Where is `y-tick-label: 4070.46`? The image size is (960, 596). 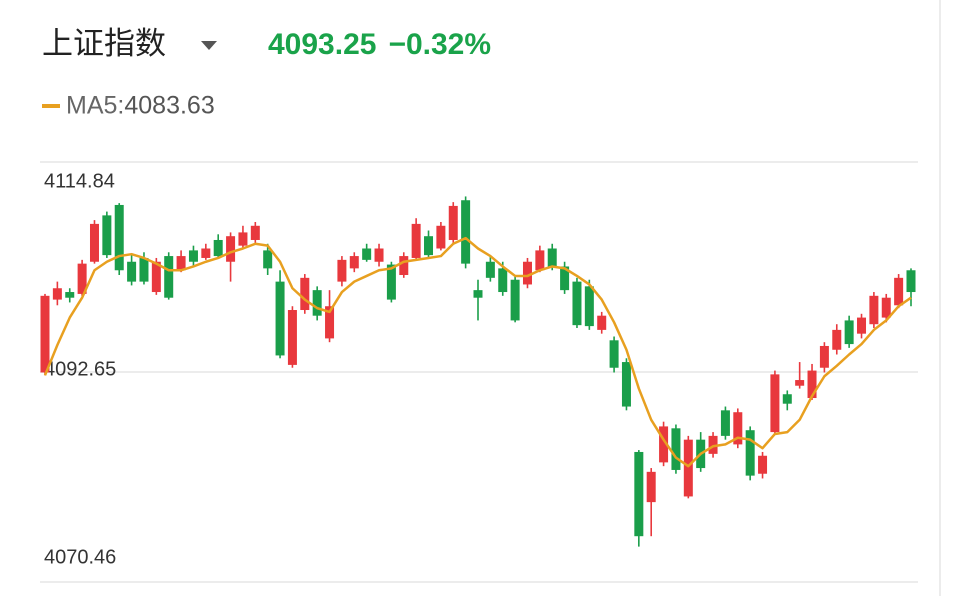
y-tick-label: 4070.46 is located at coordinates (80, 557).